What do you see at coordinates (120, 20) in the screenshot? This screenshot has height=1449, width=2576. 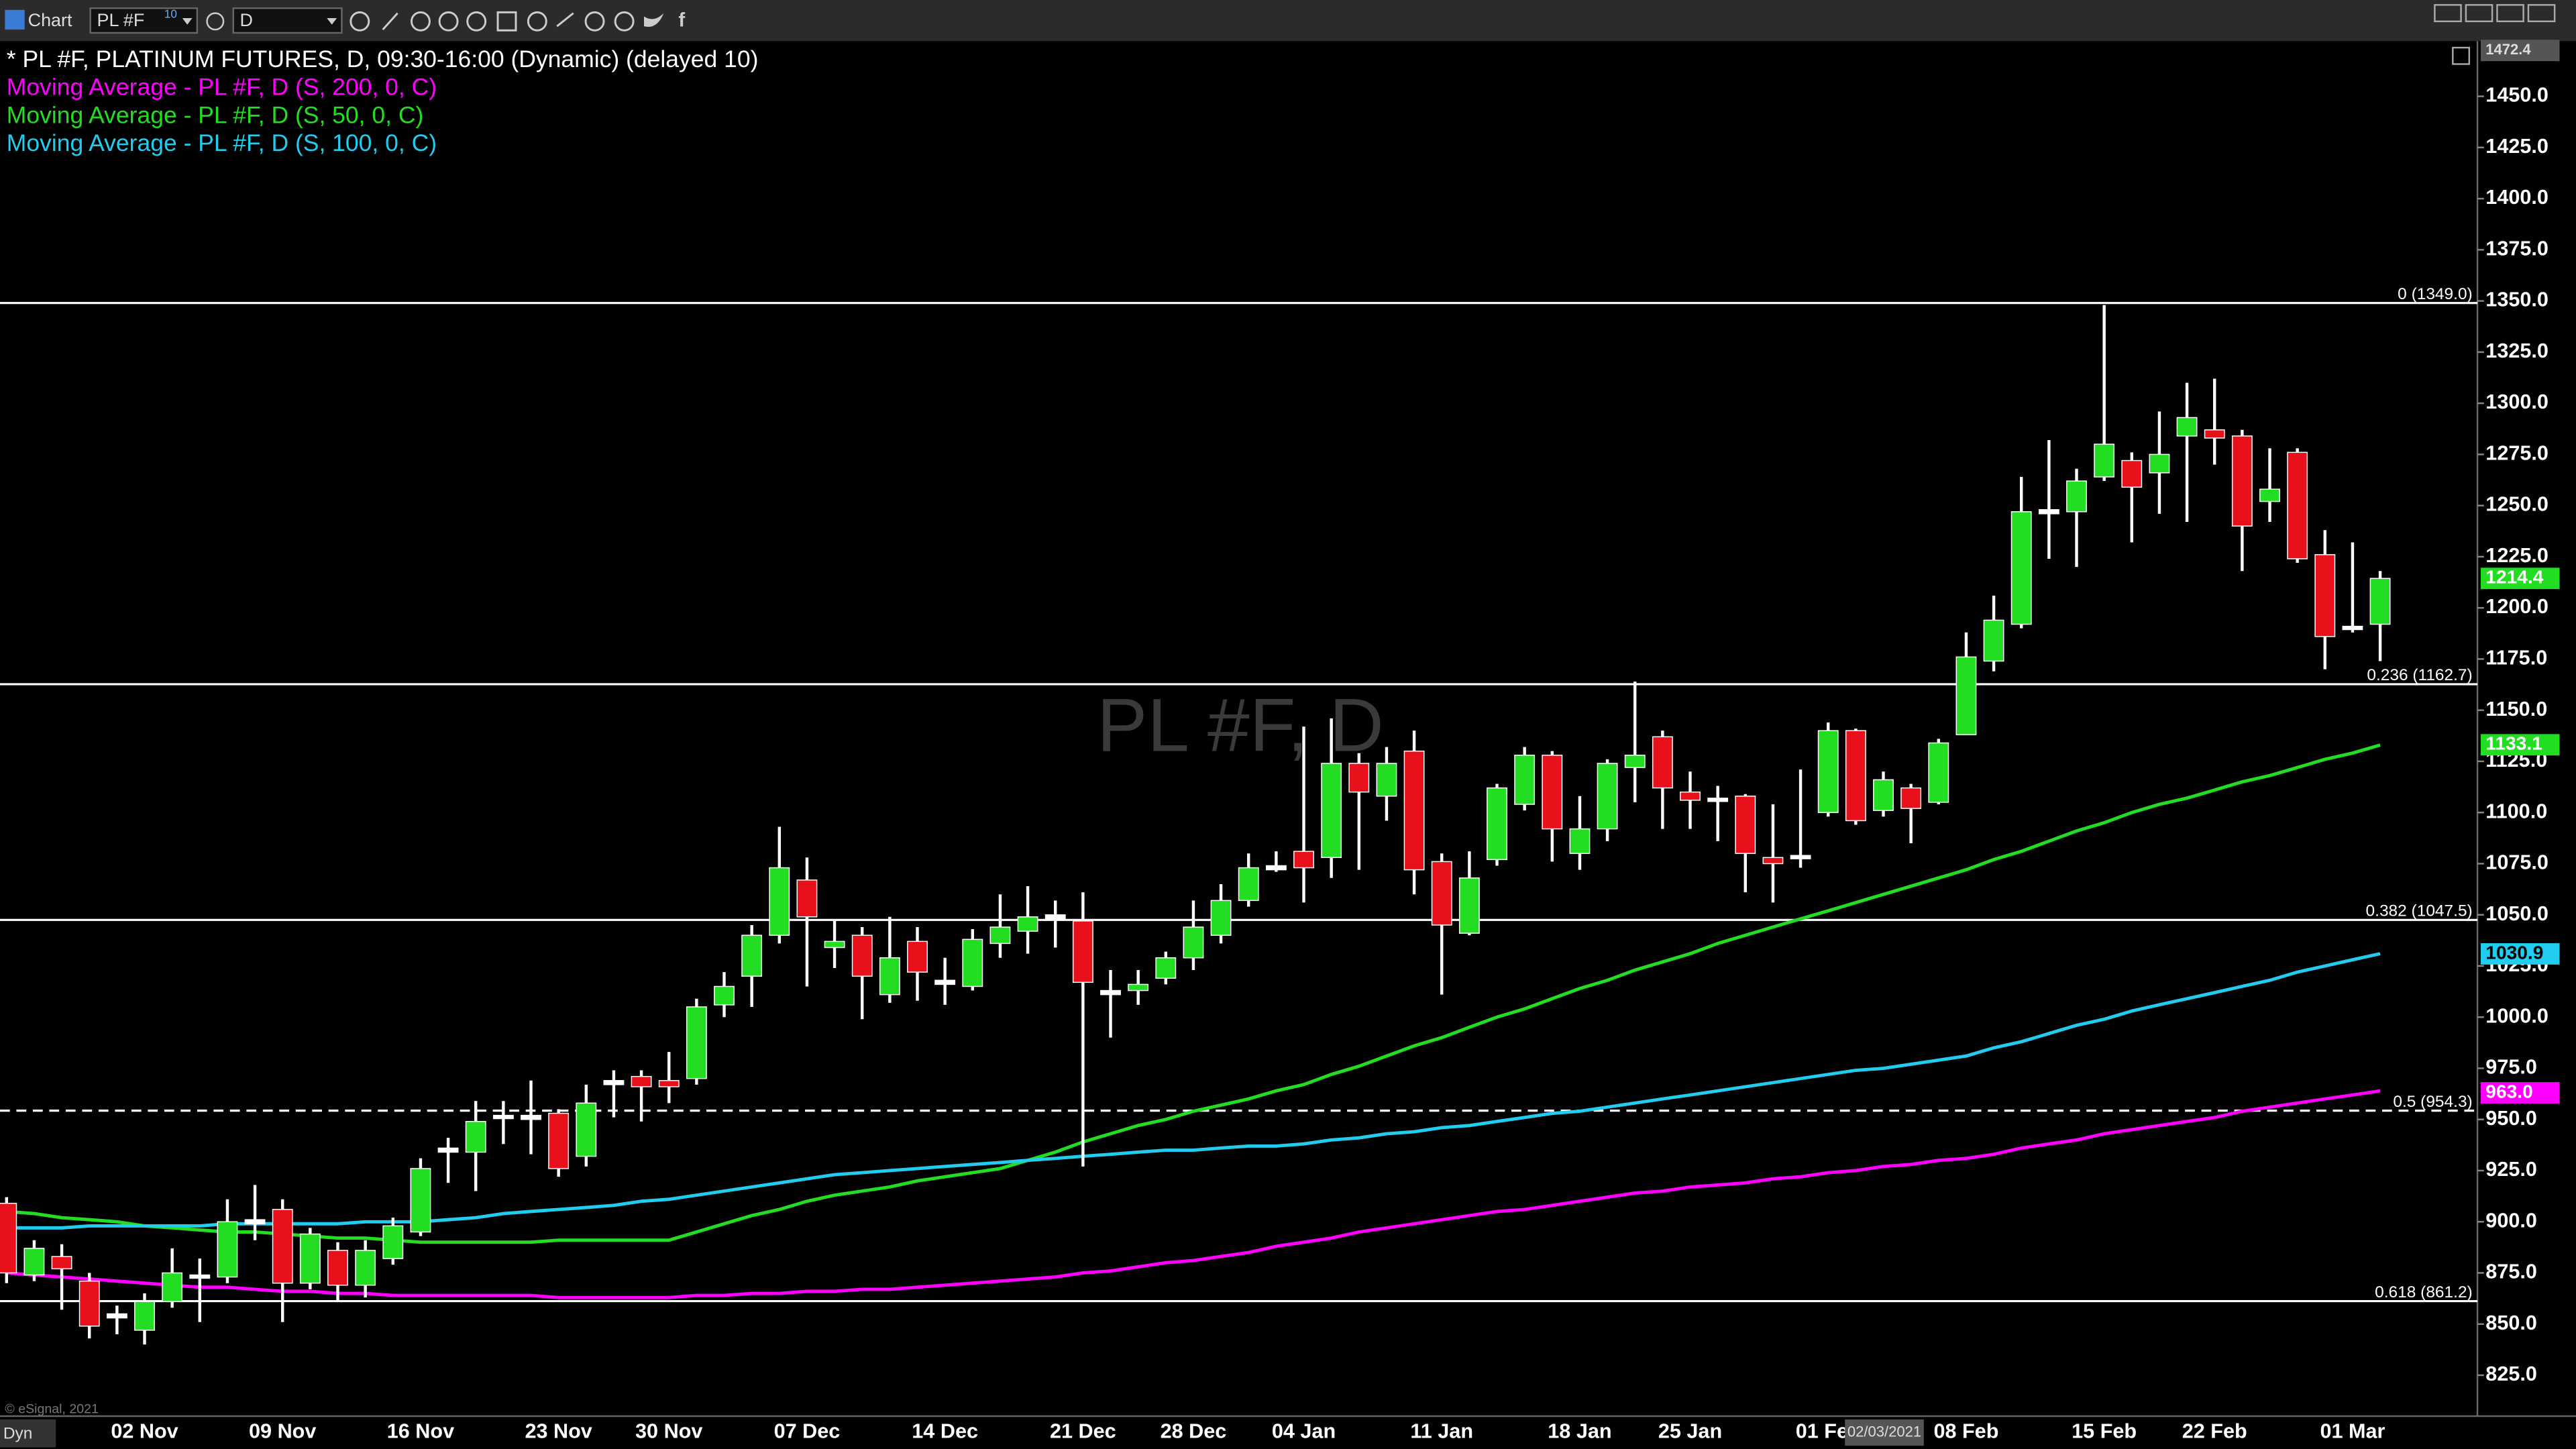 I see `symbol: PL #F` at bounding box center [120, 20].